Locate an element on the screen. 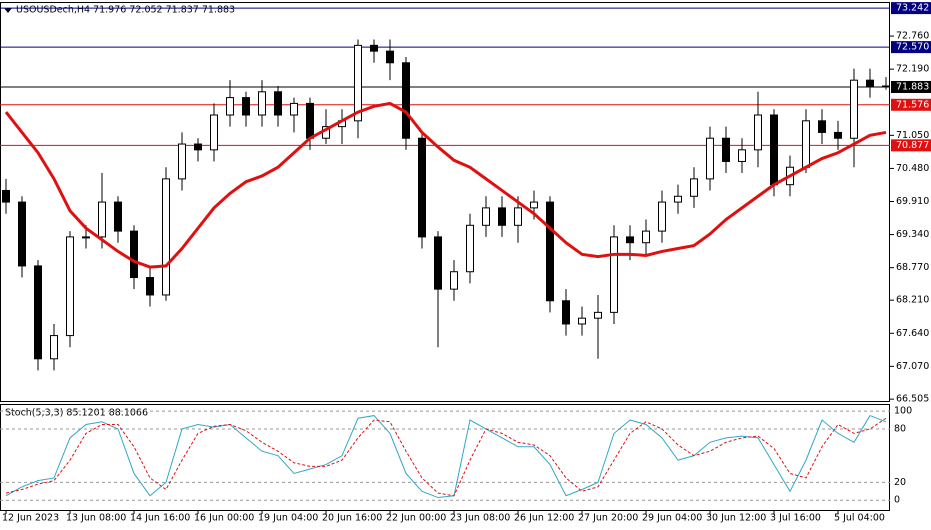 The image size is (931, 530). y-tick-label: 20 is located at coordinates (900, 482).